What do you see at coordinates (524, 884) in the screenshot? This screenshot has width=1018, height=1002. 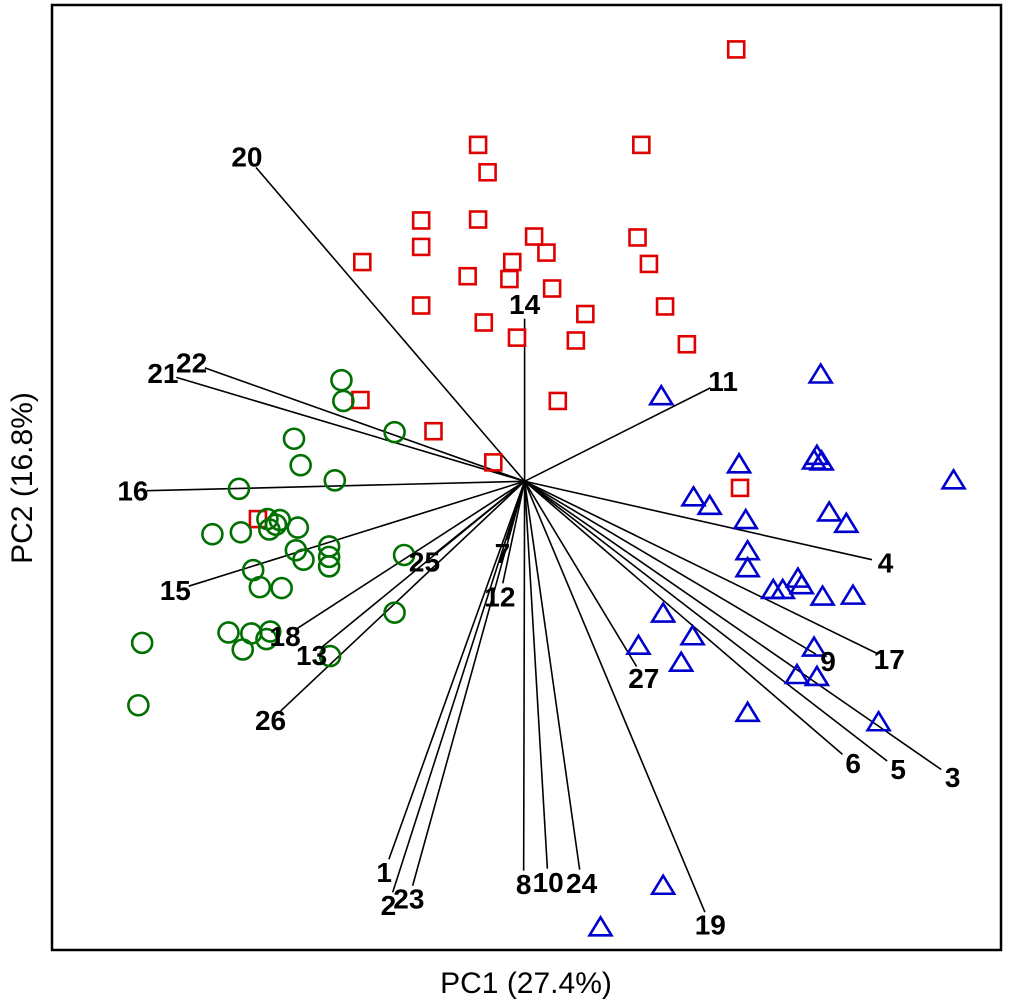 I see `vector-label-8: 8` at bounding box center [524, 884].